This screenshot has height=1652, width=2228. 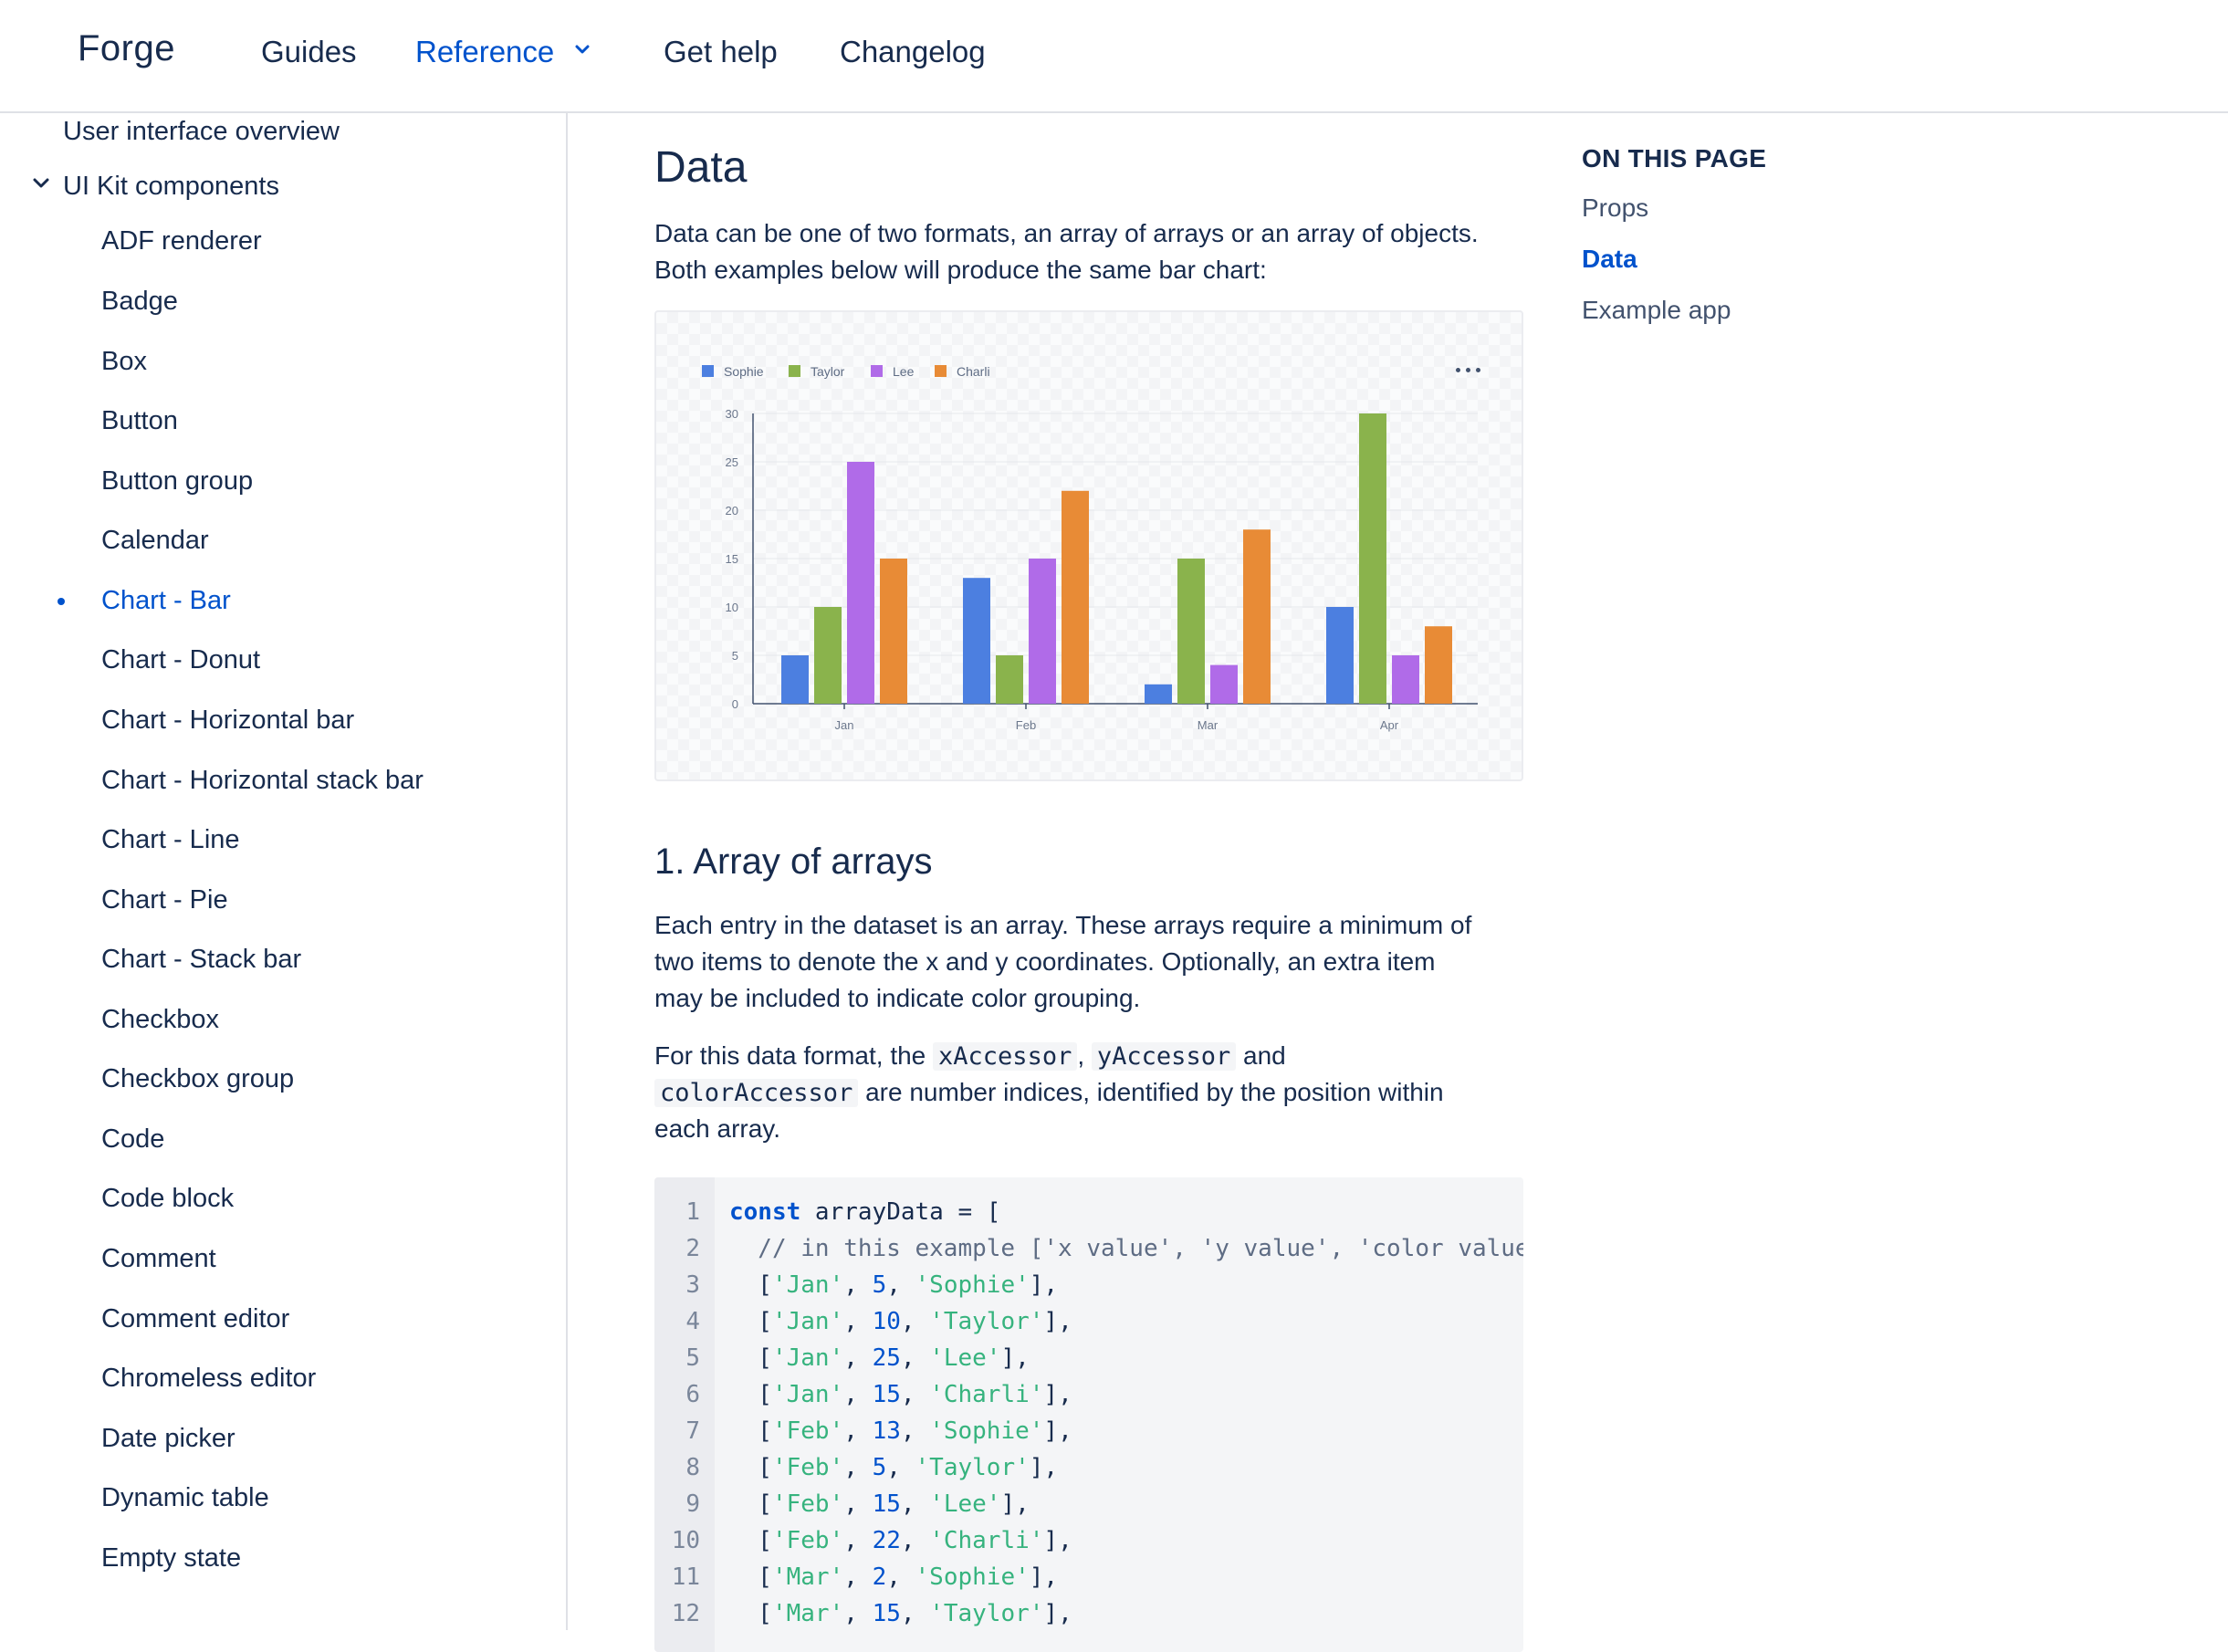 What do you see at coordinates (1088, 1504) in the screenshot?
I see `code-line: 9 ['Feb', 15, 'Lee'],` at bounding box center [1088, 1504].